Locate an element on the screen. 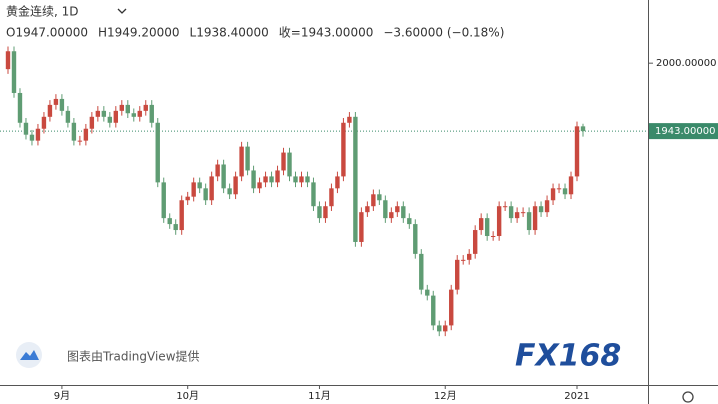 This screenshot has width=718, height=404. ohlc-value: L1938.40000 is located at coordinates (229, 33).